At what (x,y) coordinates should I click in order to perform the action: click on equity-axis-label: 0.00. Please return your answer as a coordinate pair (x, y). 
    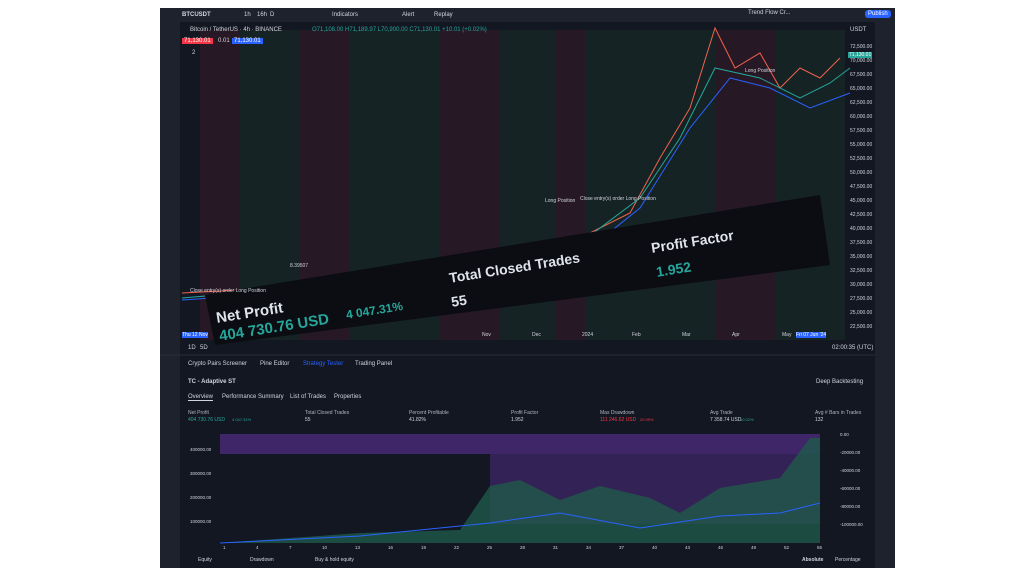
    Looking at the image, I should click on (844, 434).